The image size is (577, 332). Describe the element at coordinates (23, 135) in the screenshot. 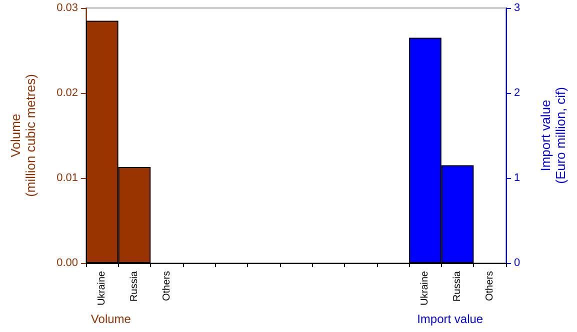

I see `y-axis-title: Volume (million cubic metres)` at that location.